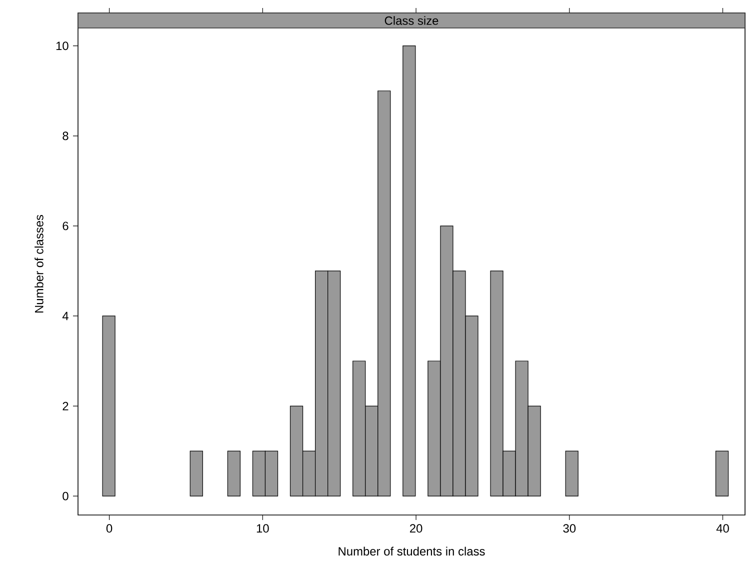  I want to click on y-tick-label: 10, so click(62, 46).